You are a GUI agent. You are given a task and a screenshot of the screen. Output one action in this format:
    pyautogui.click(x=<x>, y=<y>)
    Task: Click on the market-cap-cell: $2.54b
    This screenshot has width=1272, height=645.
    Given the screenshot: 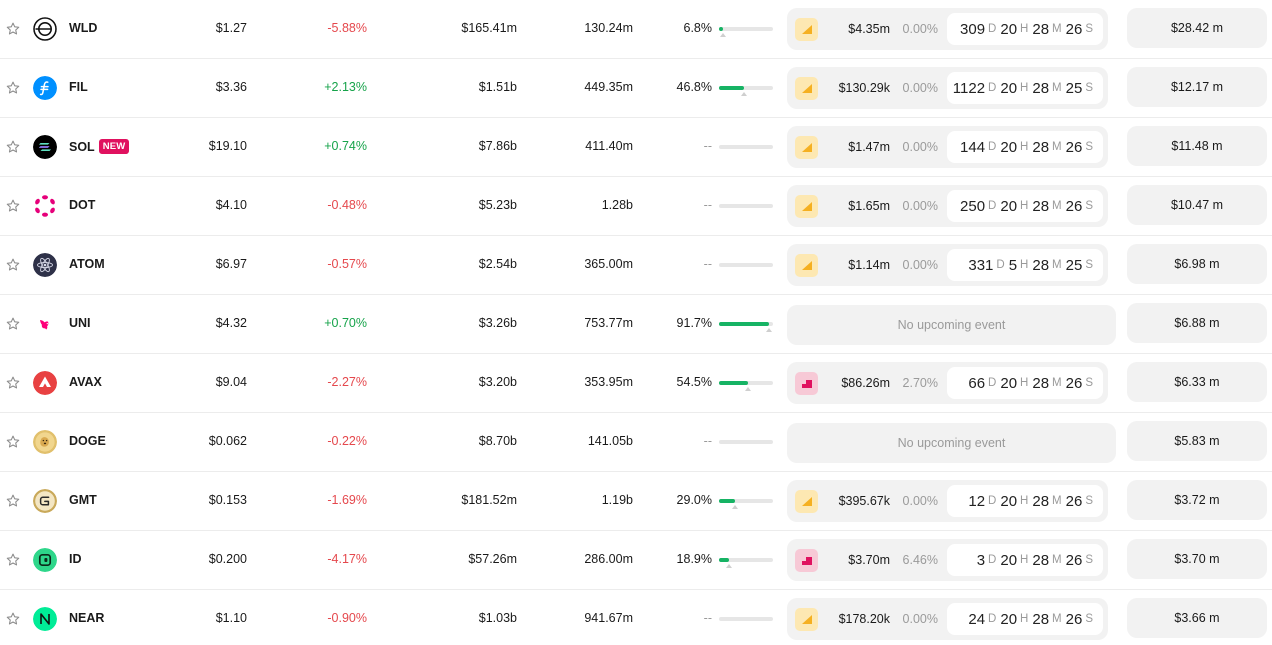 What is the action you would take?
    pyautogui.click(x=497, y=264)
    